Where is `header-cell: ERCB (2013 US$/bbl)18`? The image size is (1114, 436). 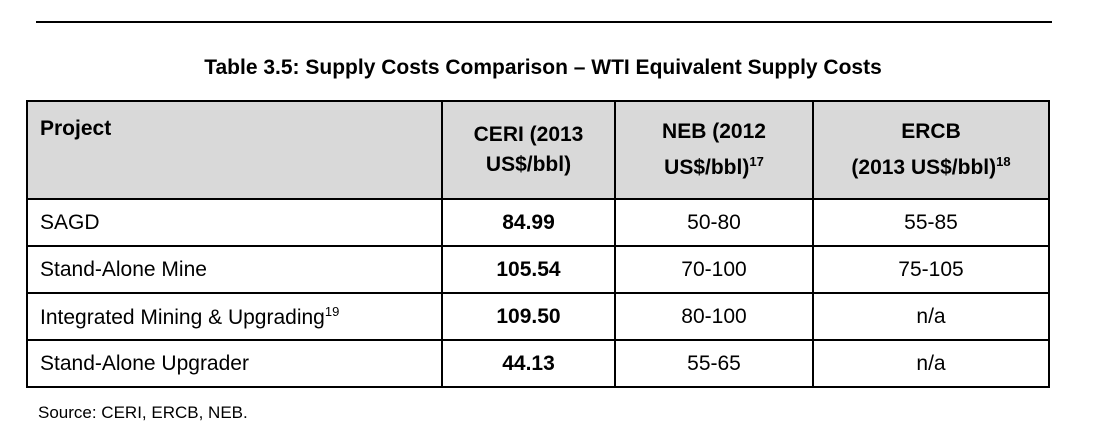
header-cell: ERCB (2013 US$/bbl)18 is located at coordinates (931, 150).